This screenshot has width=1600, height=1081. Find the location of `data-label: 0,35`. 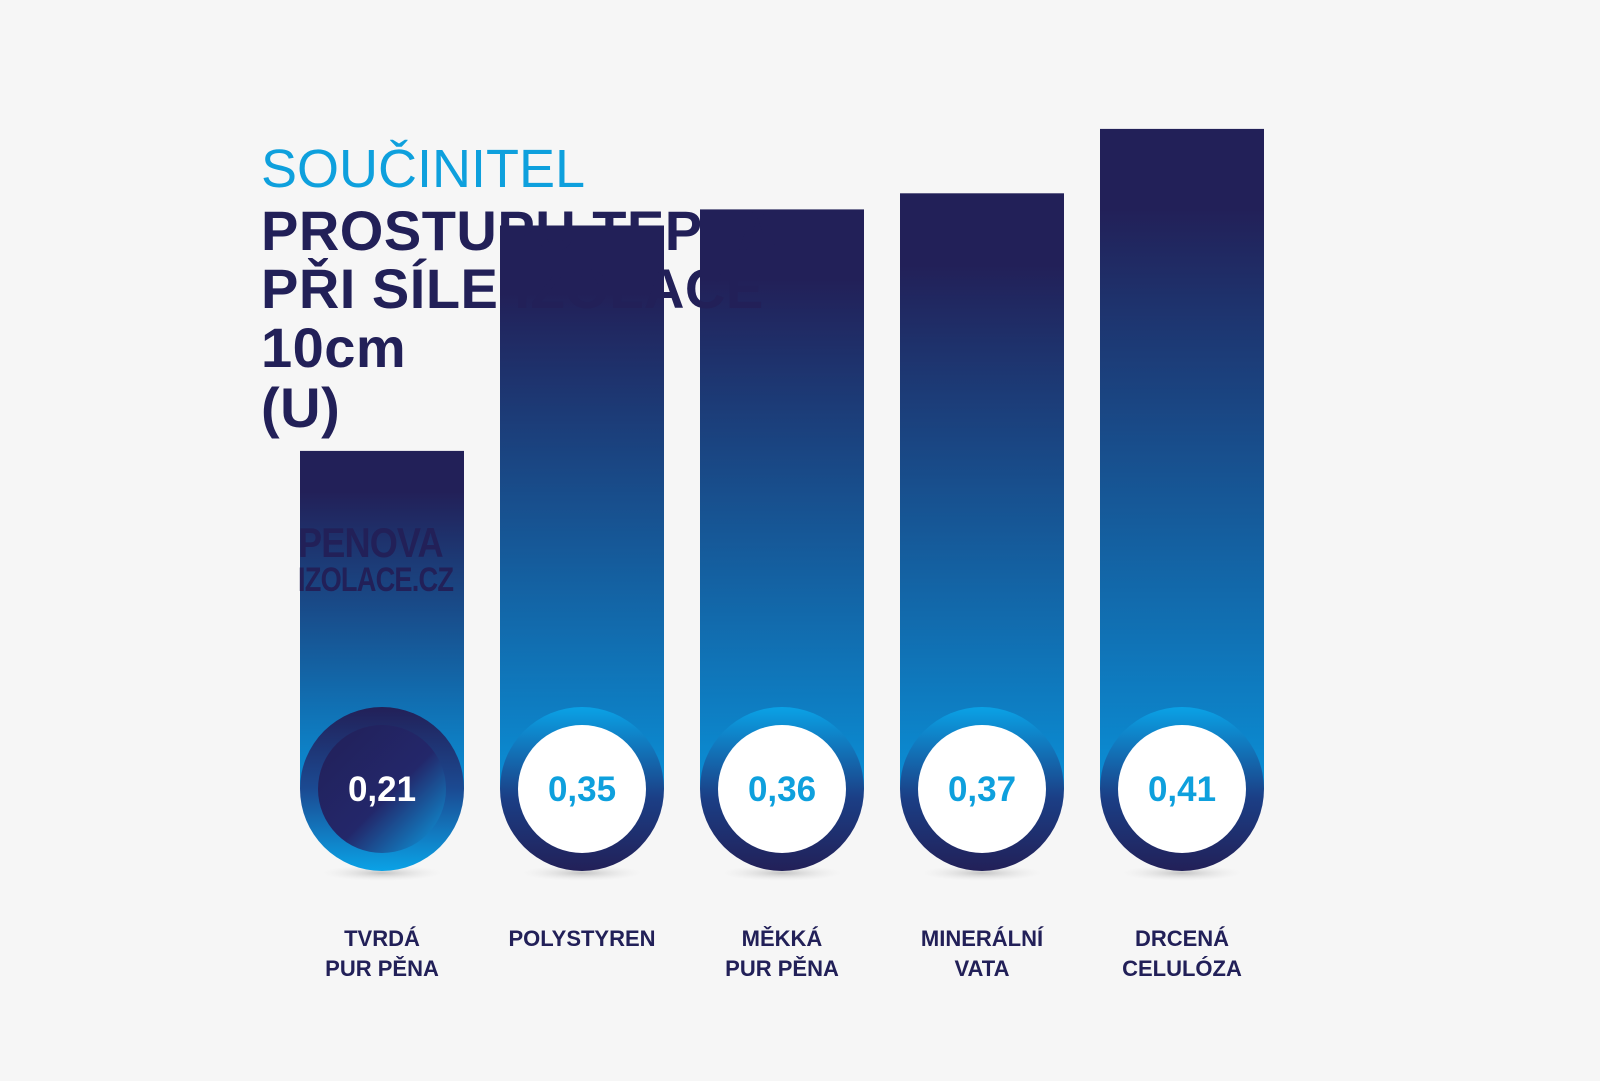

data-label: 0,35 is located at coordinates (582, 789).